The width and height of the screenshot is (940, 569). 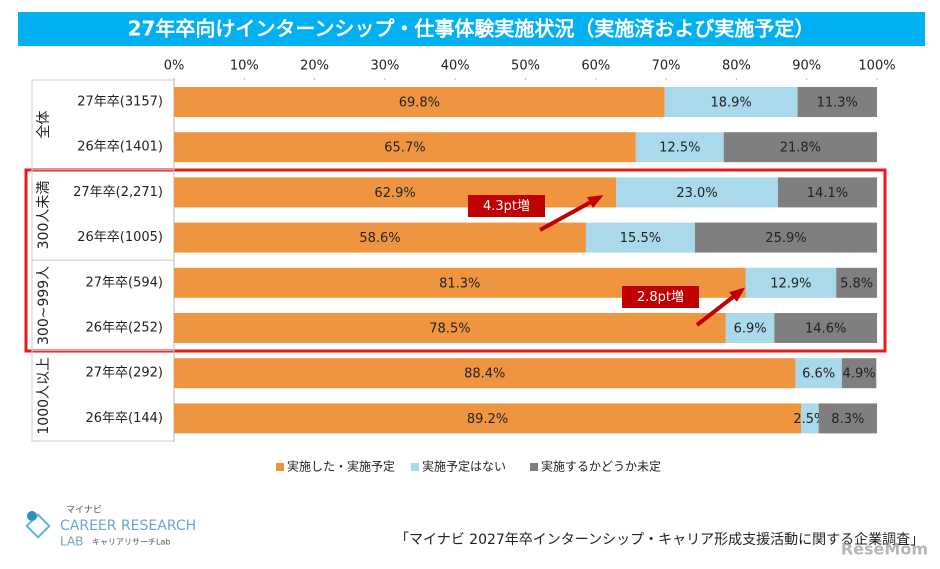 I want to click on category-label: 27年卒(3157), so click(x=120, y=102).